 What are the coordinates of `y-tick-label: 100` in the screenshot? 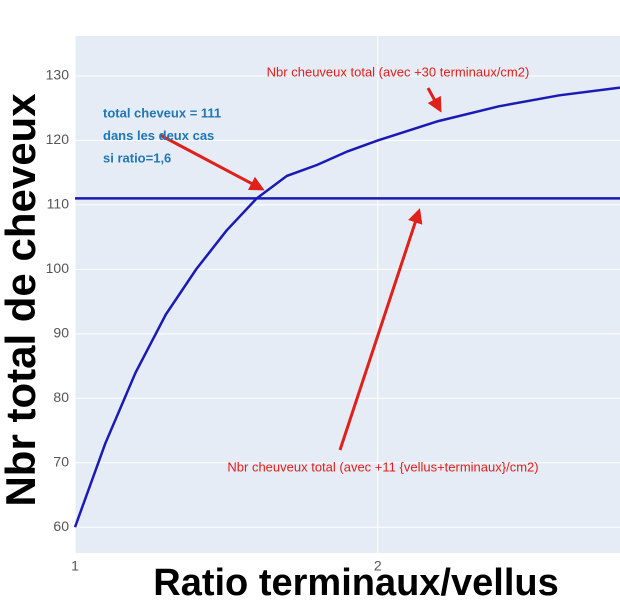 It's located at (58, 268).